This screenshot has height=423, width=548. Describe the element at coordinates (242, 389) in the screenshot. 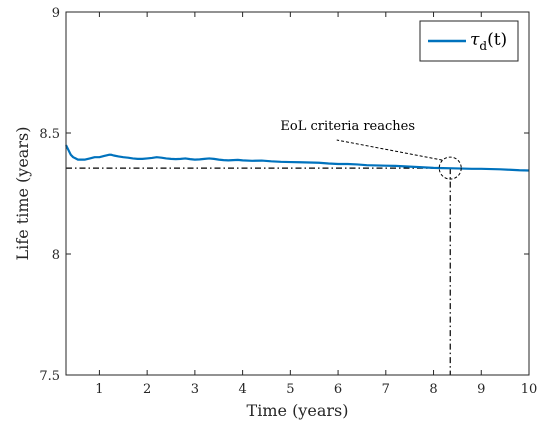

I see `x-tick-label: 4` at that location.